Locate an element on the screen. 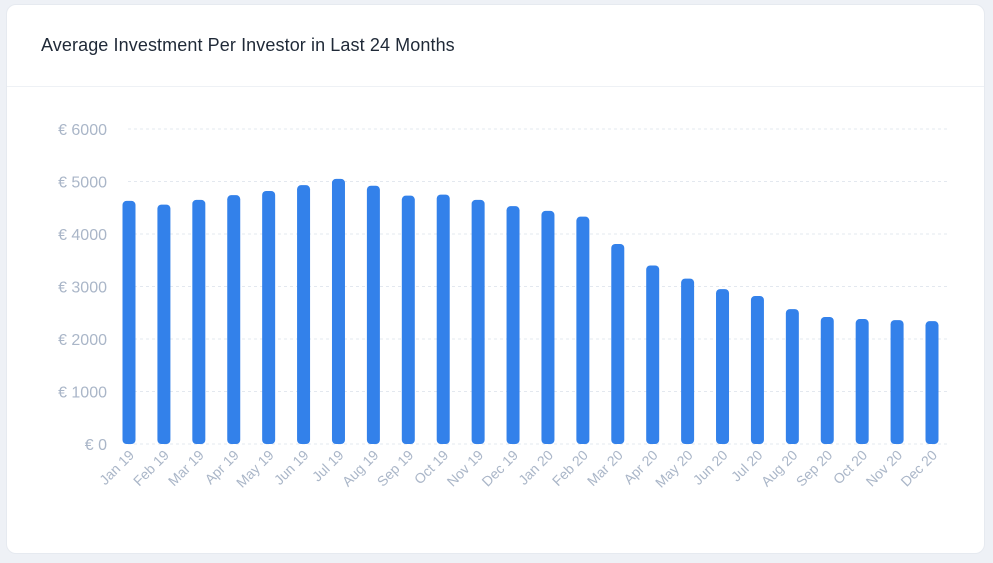 The height and width of the screenshot is (563, 993). x-tick-label: Nov 20 is located at coordinates (884, 468).